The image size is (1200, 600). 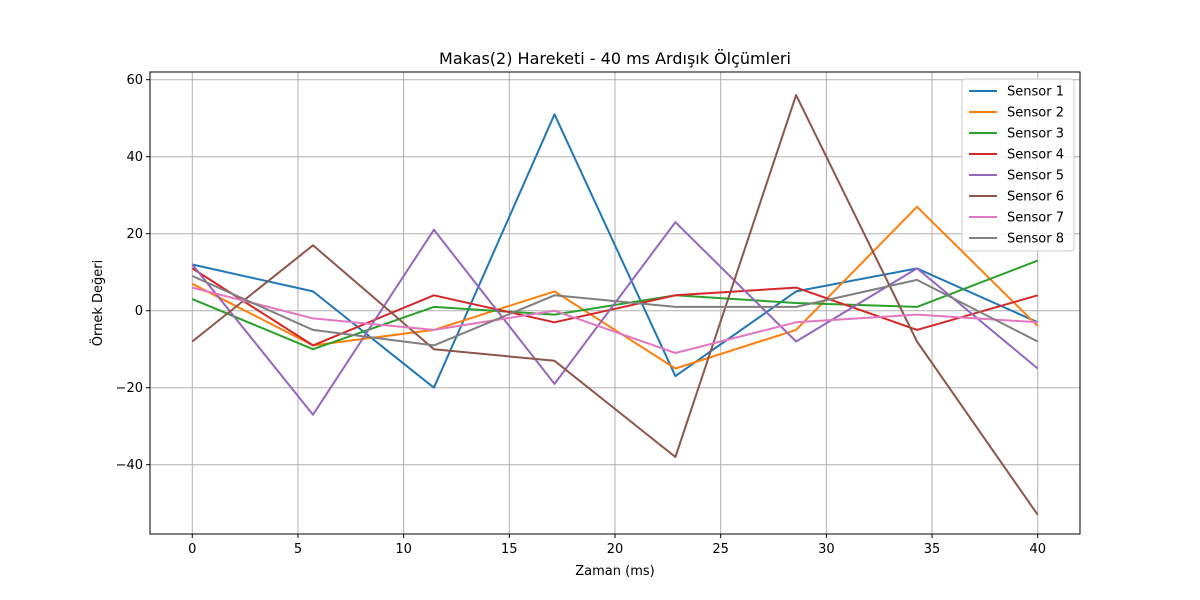 What do you see at coordinates (1035, 134) in the screenshot?
I see `legend-entry: Sensor 3` at bounding box center [1035, 134].